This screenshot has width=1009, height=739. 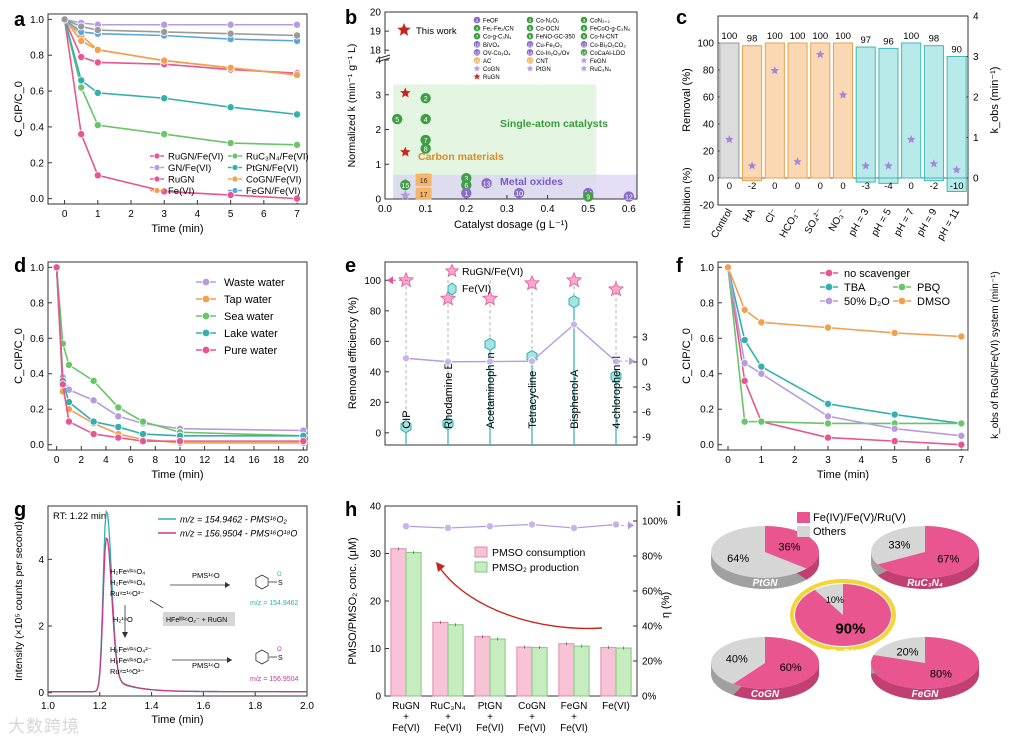 I want to click on kobs-point, so click(x=532, y=361).